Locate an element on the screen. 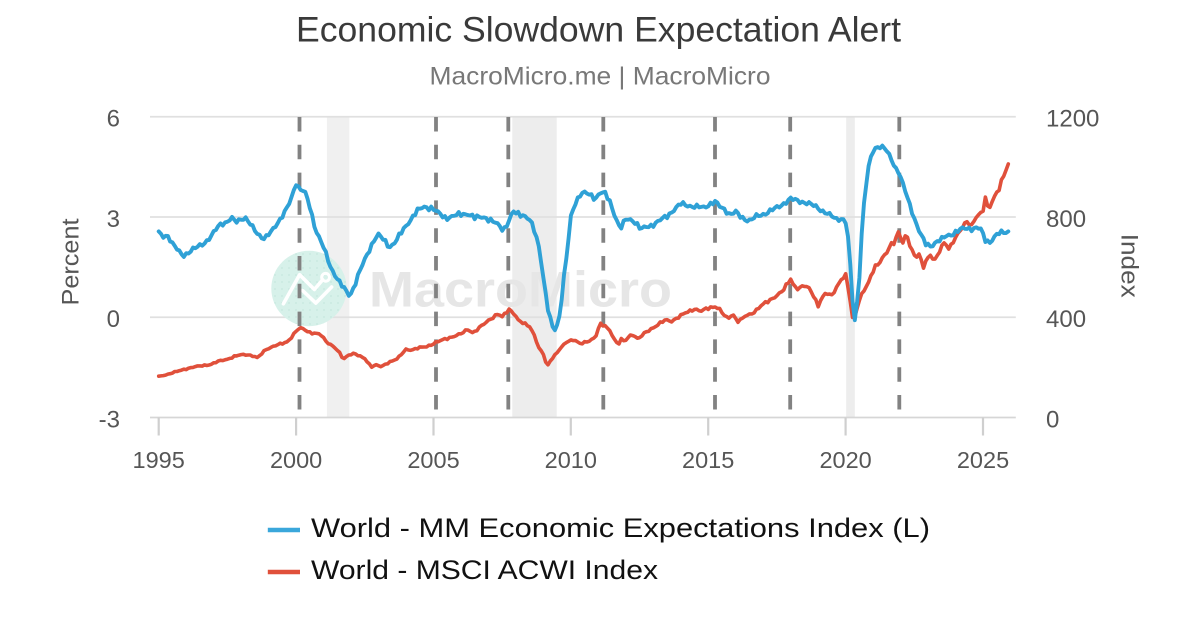 The width and height of the screenshot is (1200, 630). svg-text: 800 is located at coordinates (1066, 219).